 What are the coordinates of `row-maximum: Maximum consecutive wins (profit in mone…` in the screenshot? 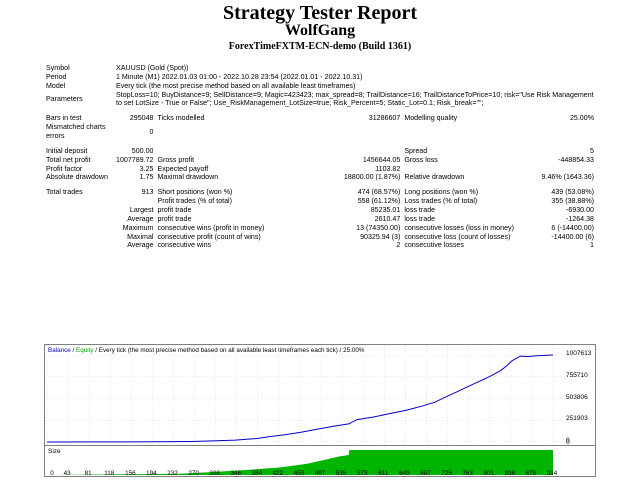 It's located at (320, 228).